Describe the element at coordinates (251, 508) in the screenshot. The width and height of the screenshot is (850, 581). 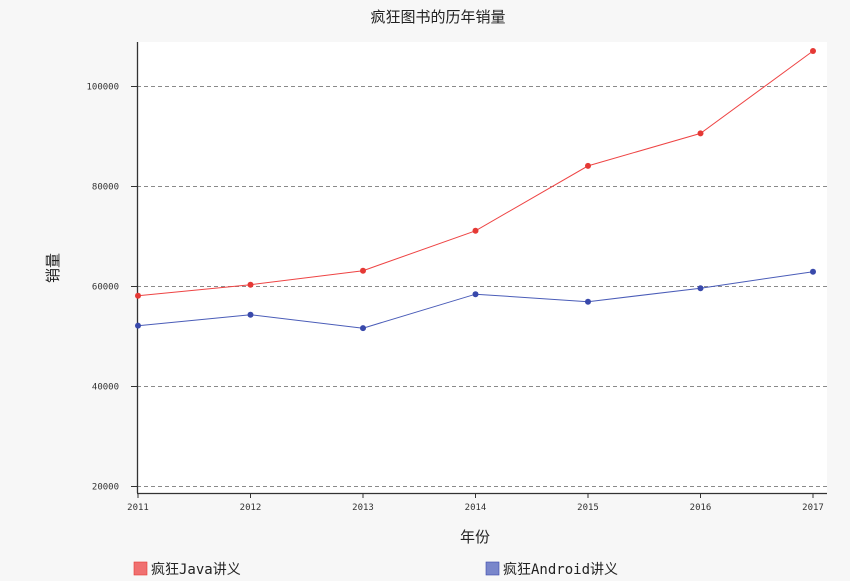
I see `x-tick-label: 2012` at that location.